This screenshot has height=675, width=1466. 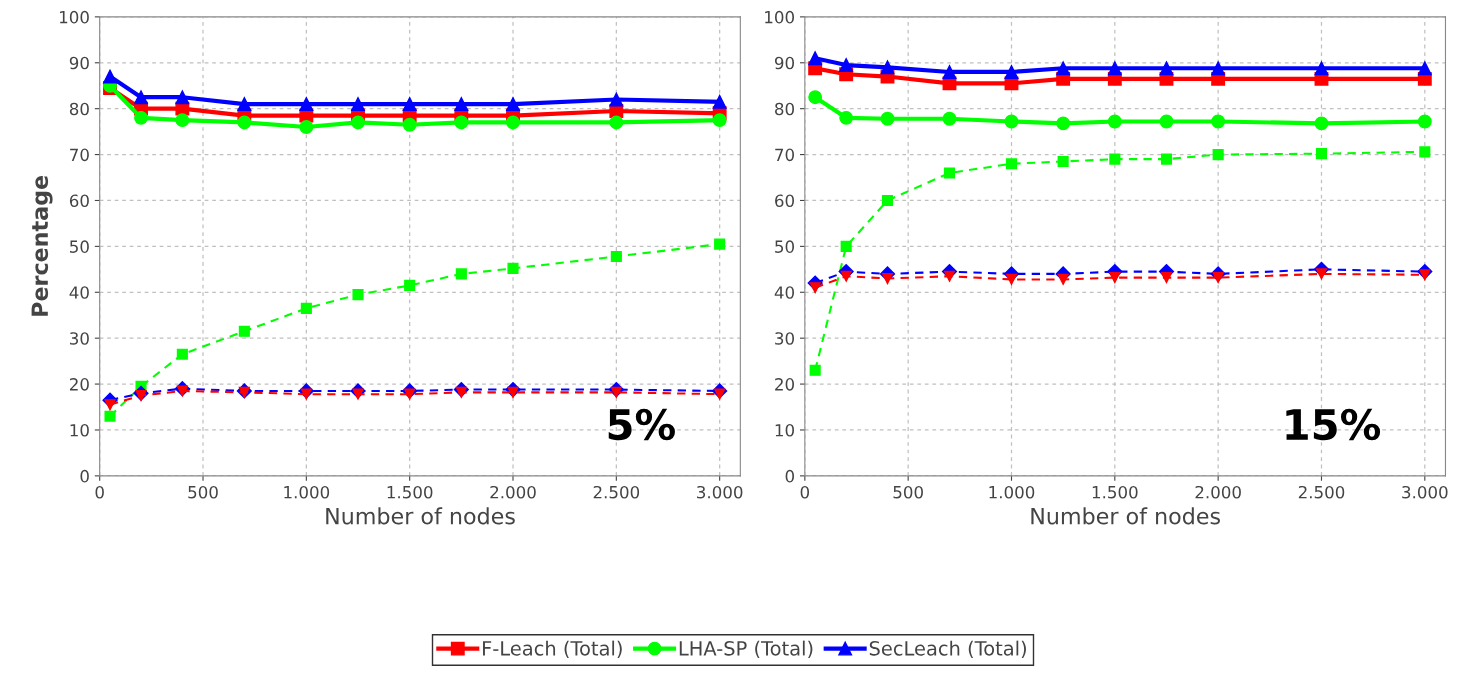 I want to click on y-axis-title: Percentage, so click(x=42, y=245).